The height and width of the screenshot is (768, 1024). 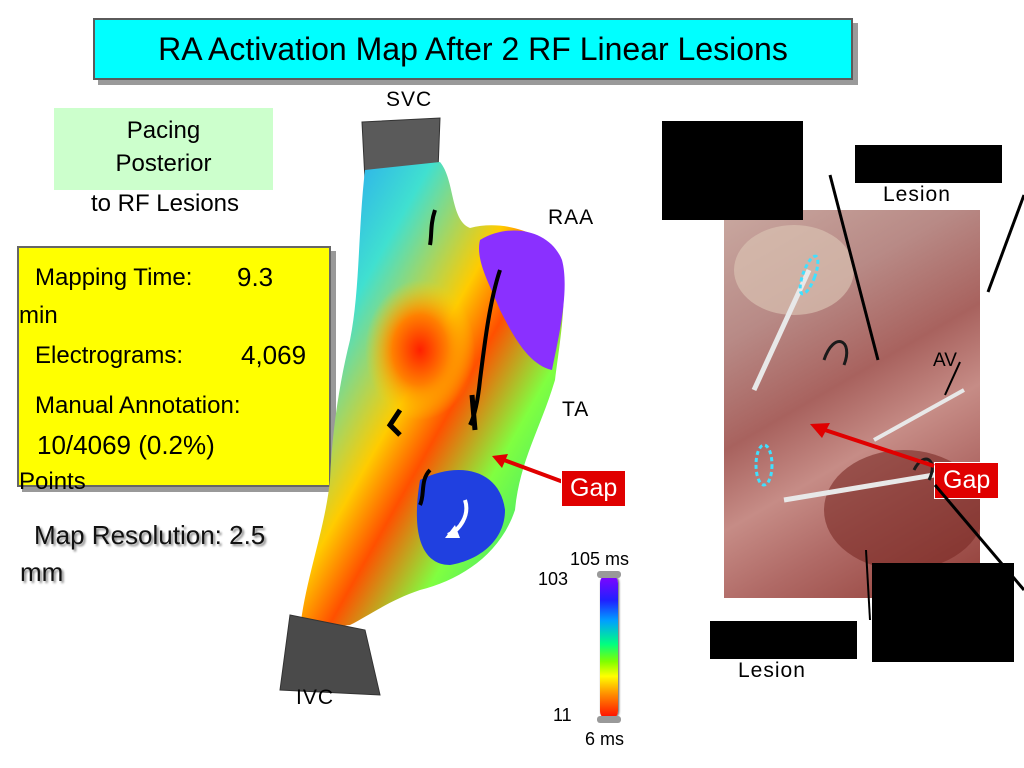 I want to click on map-resolution-label: Map Resolution:, so click(x=128, y=535).